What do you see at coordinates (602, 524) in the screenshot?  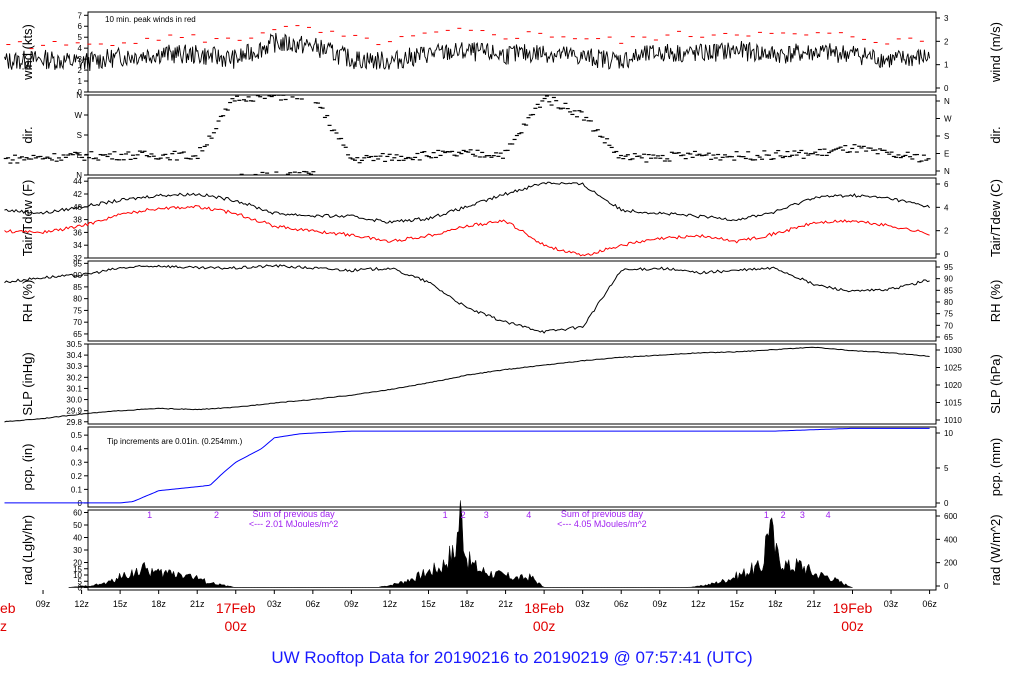 I see `radiation-sum-note: <--- 4.05 MJoules/m^2` at bounding box center [602, 524].